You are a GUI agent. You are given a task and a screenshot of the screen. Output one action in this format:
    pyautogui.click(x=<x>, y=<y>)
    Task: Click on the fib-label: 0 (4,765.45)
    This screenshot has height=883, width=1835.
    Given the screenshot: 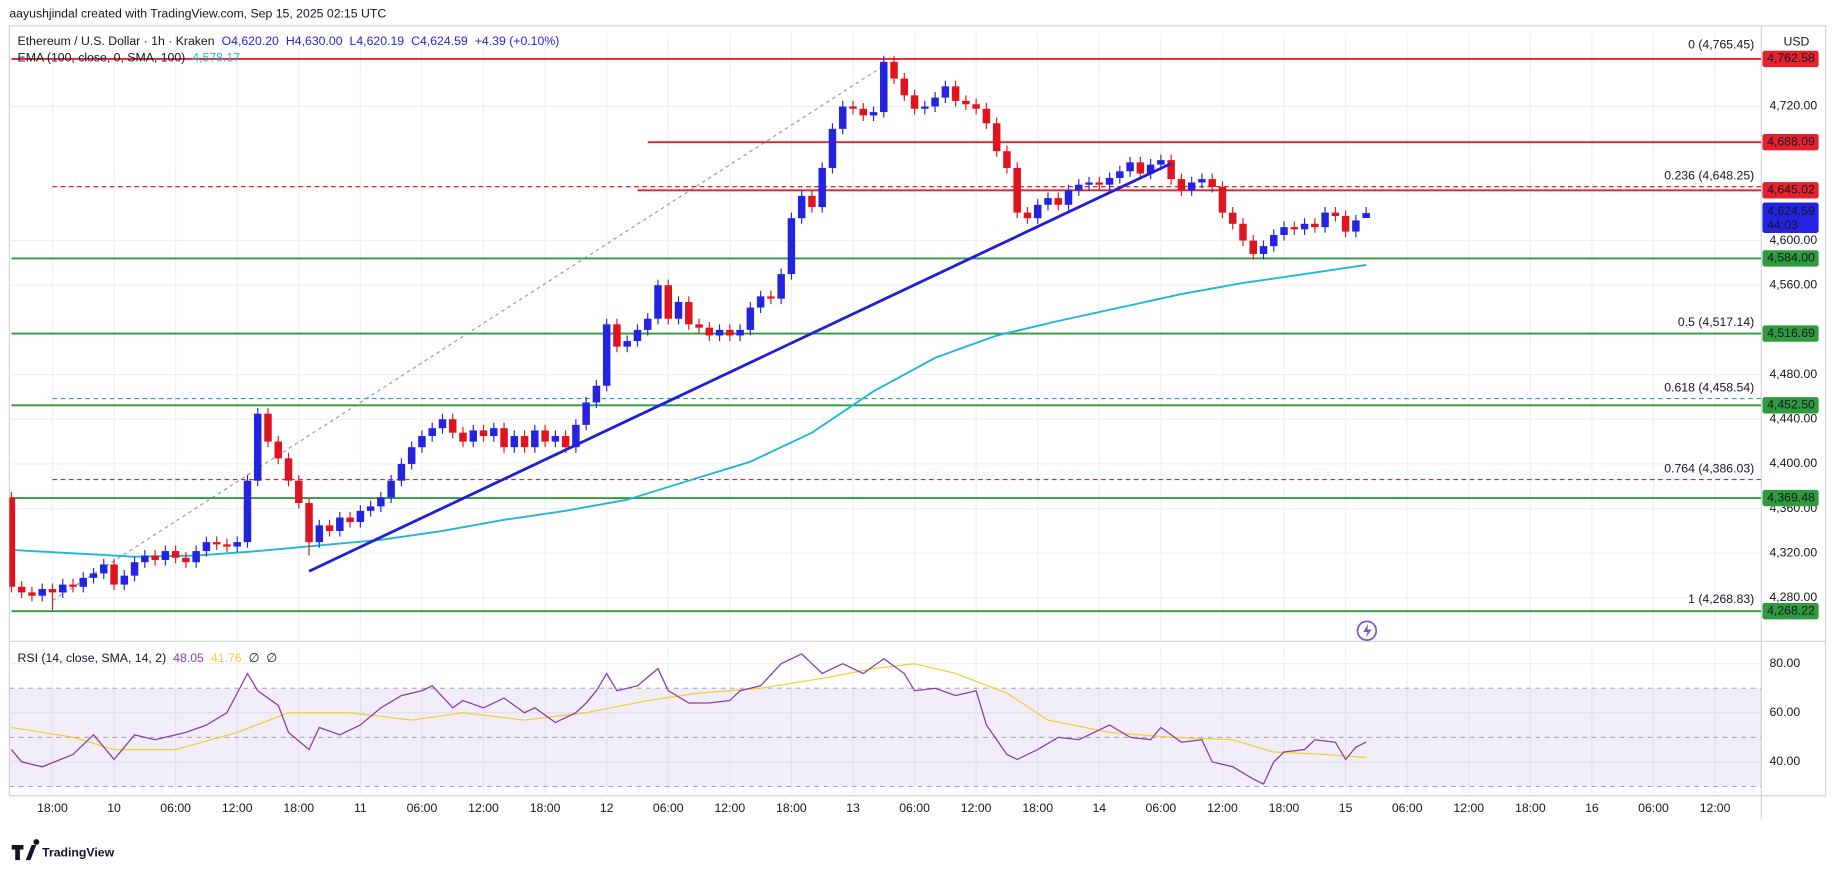 What is the action you would take?
    pyautogui.click(x=1721, y=44)
    